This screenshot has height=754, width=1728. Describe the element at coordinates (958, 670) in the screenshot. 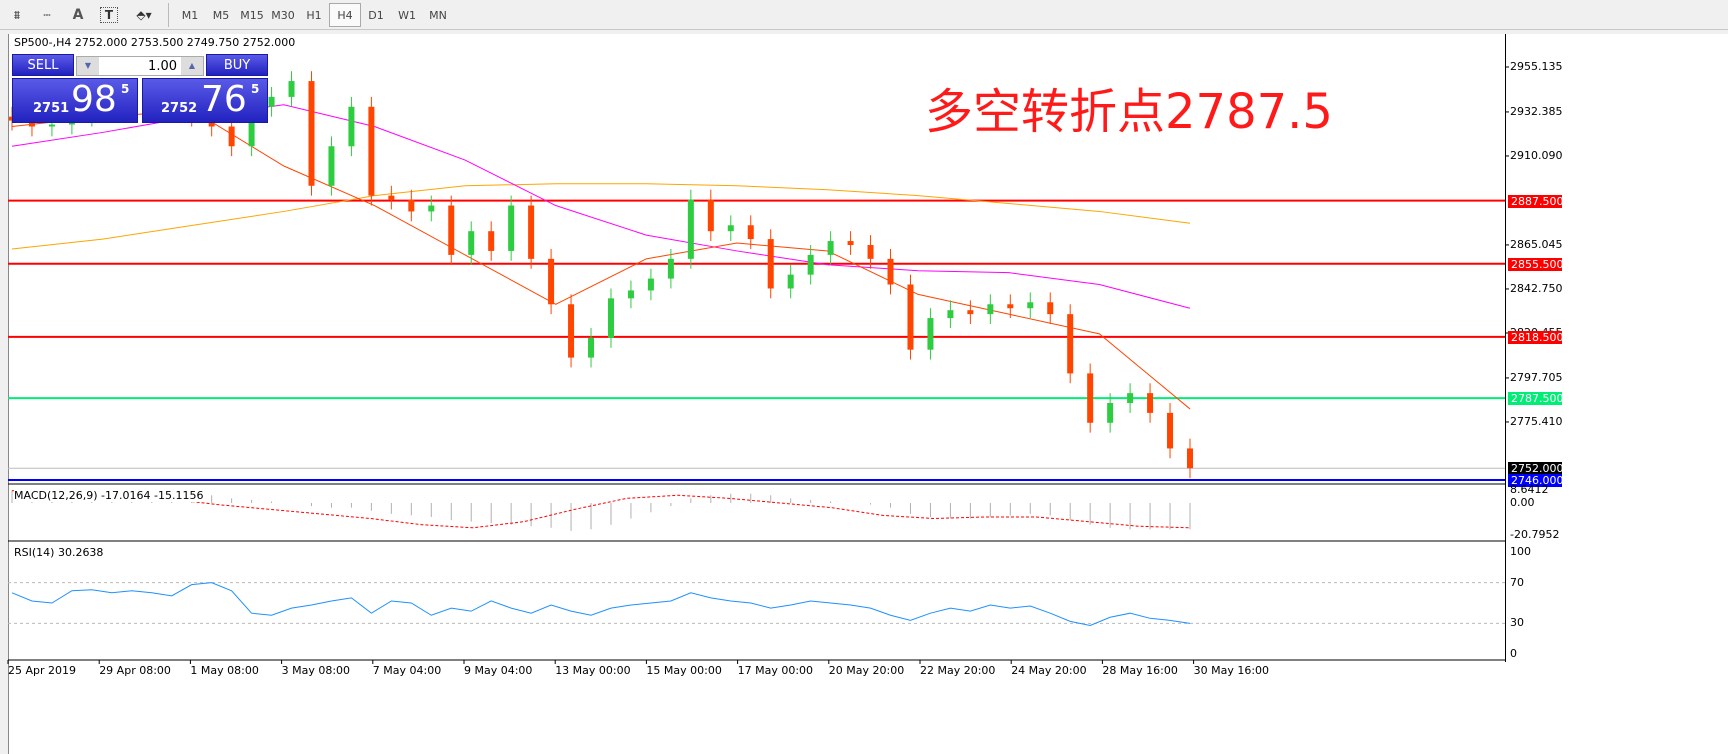

I see `time-label: 22 May 20:00` at that location.